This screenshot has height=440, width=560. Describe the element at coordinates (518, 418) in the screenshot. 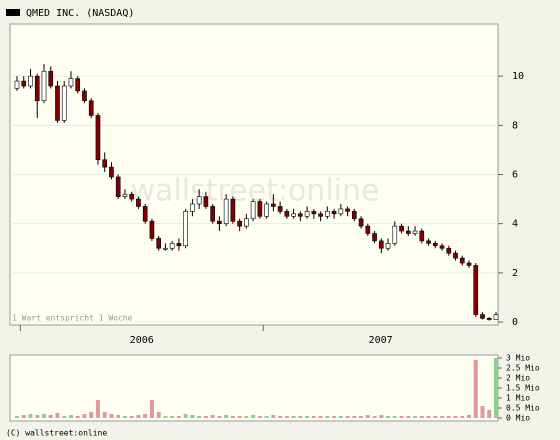

I see `volume-tick-label: 0 Mio` at that location.